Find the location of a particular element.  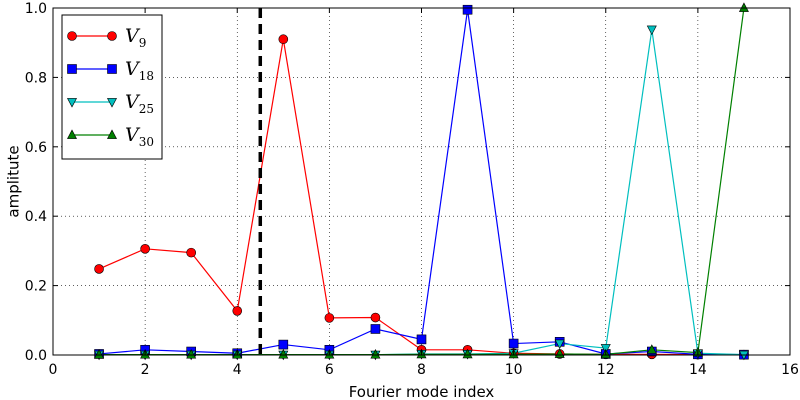

x-tick-label: 2 is located at coordinates (145, 370).